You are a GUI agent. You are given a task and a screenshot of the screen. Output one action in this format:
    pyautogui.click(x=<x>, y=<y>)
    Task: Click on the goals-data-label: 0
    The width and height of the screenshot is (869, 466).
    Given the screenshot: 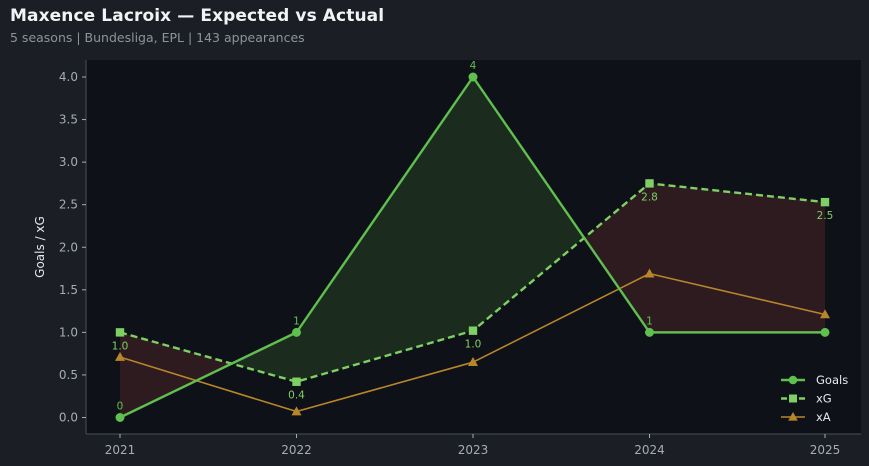 What is the action you would take?
    pyautogui.click(x=120, y=407)
    